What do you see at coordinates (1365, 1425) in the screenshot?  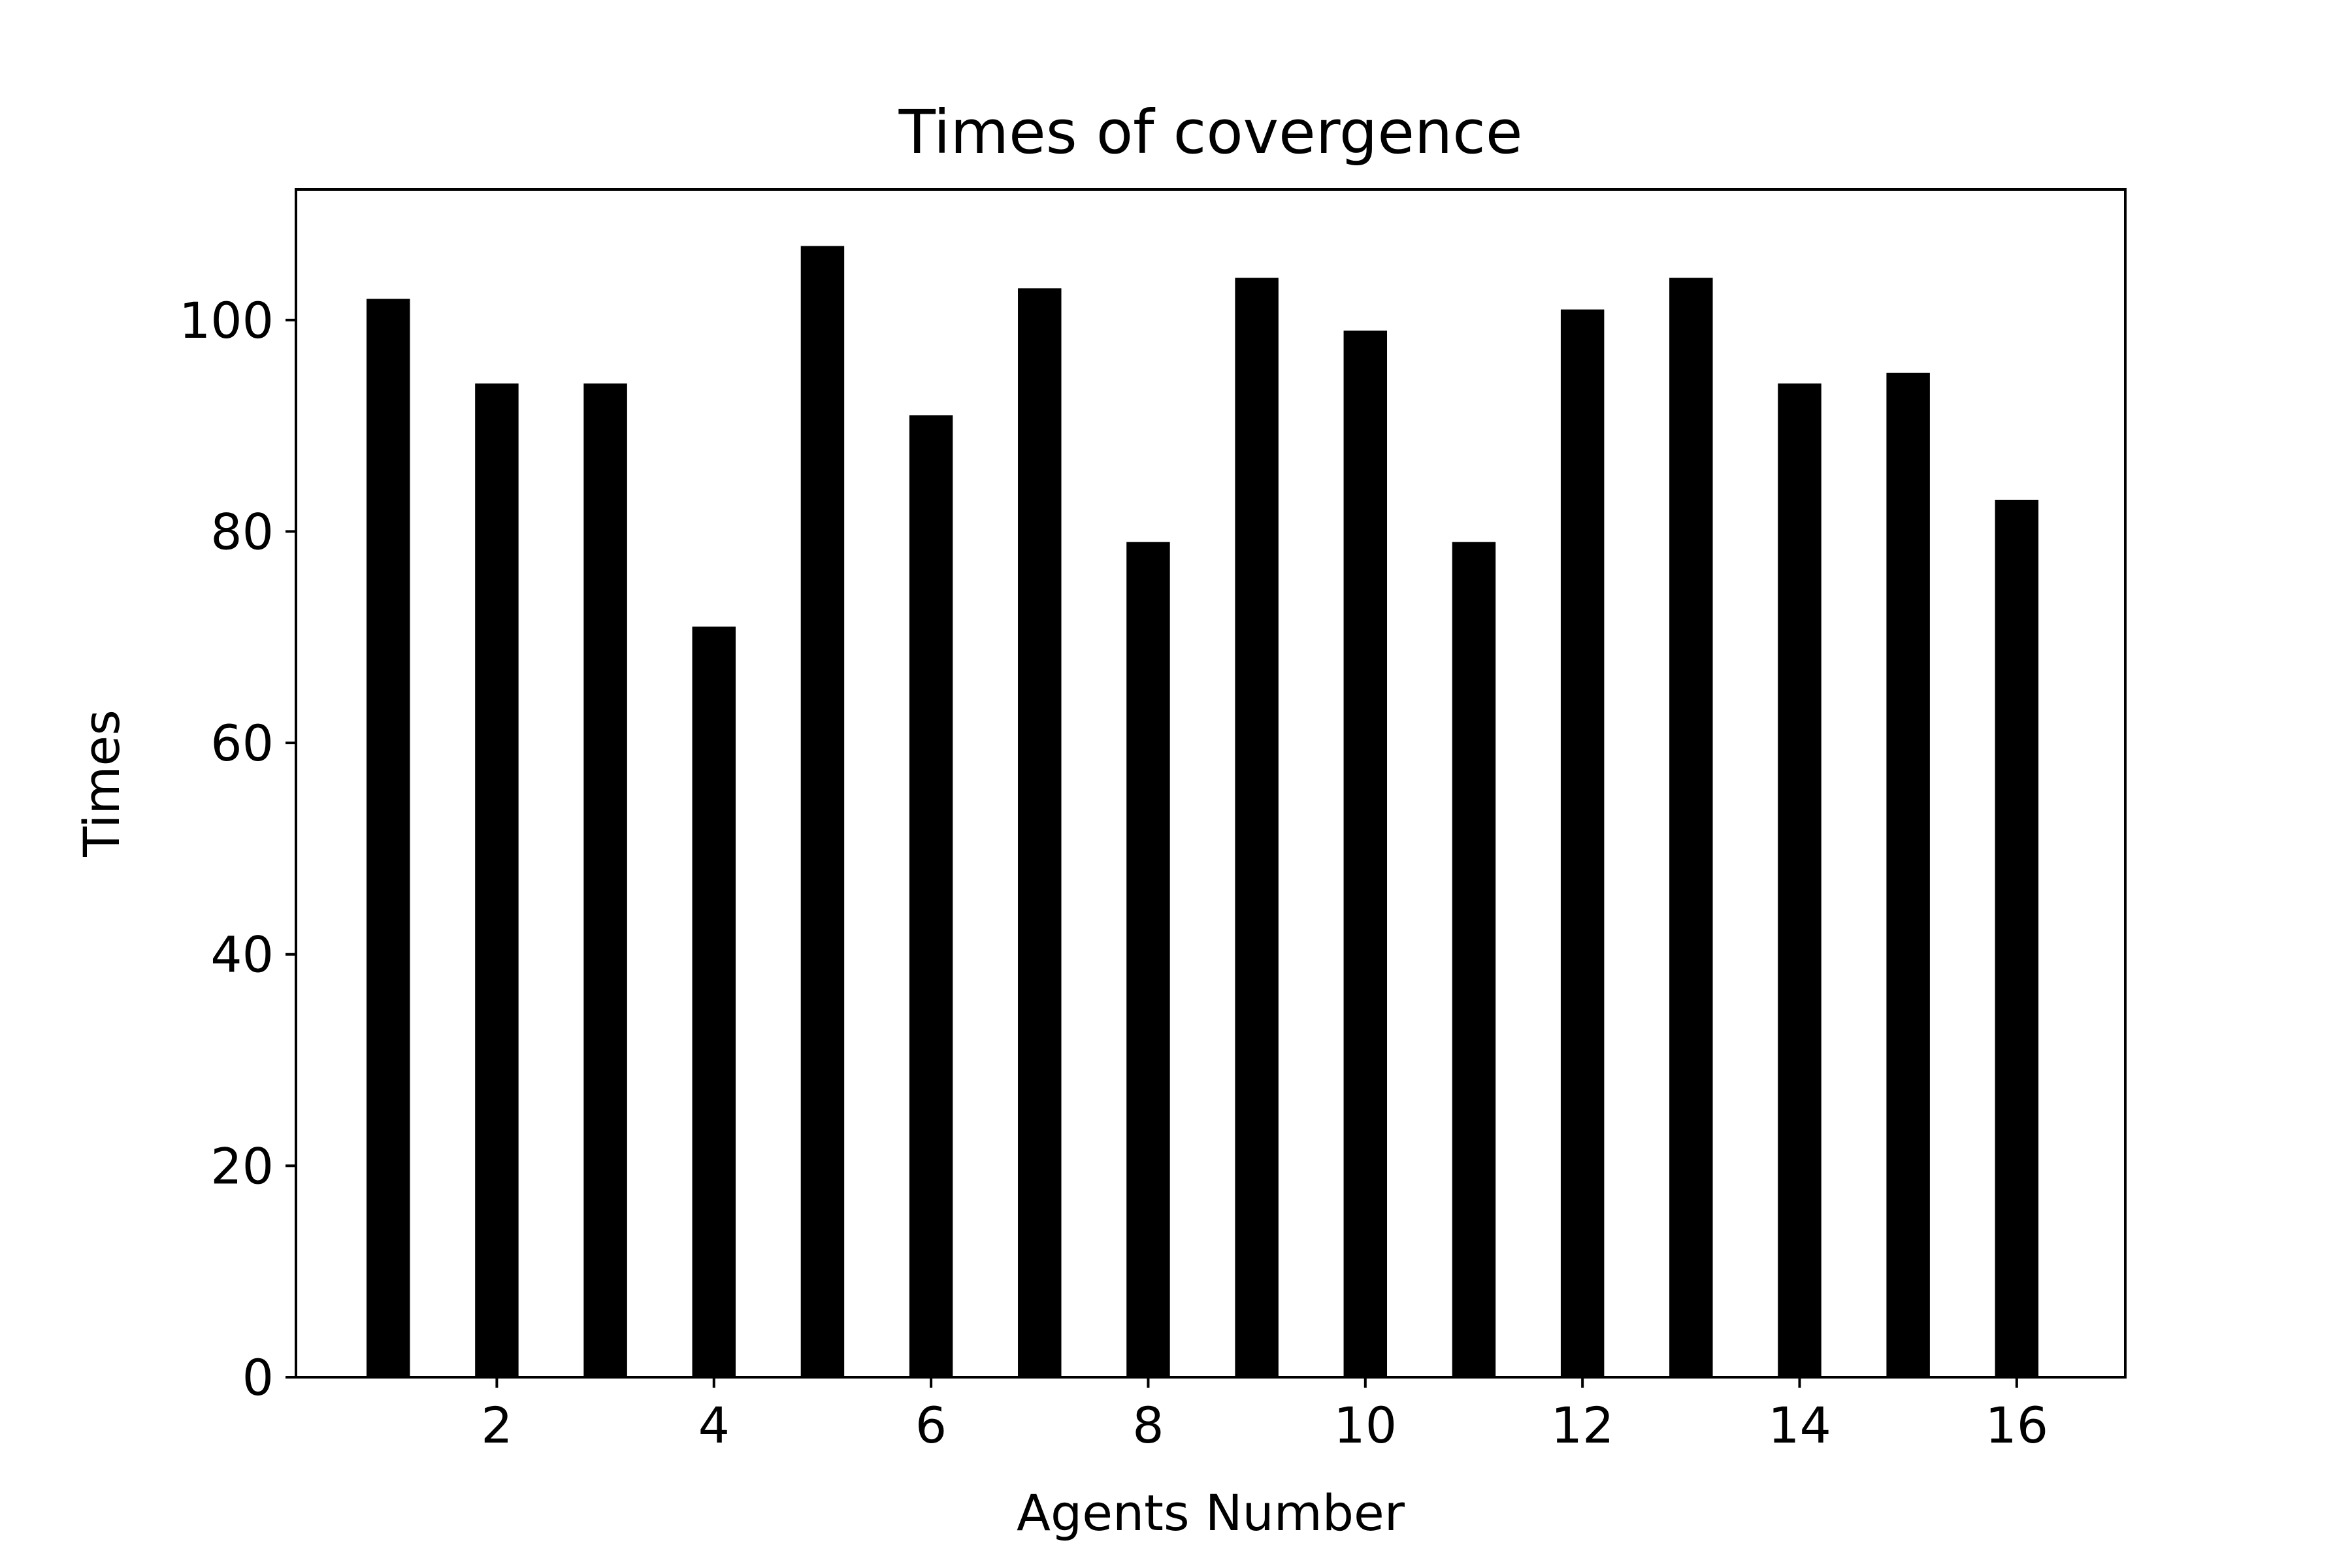 I see `x-tick-label: 10` at bounding box center [1365, 1425].